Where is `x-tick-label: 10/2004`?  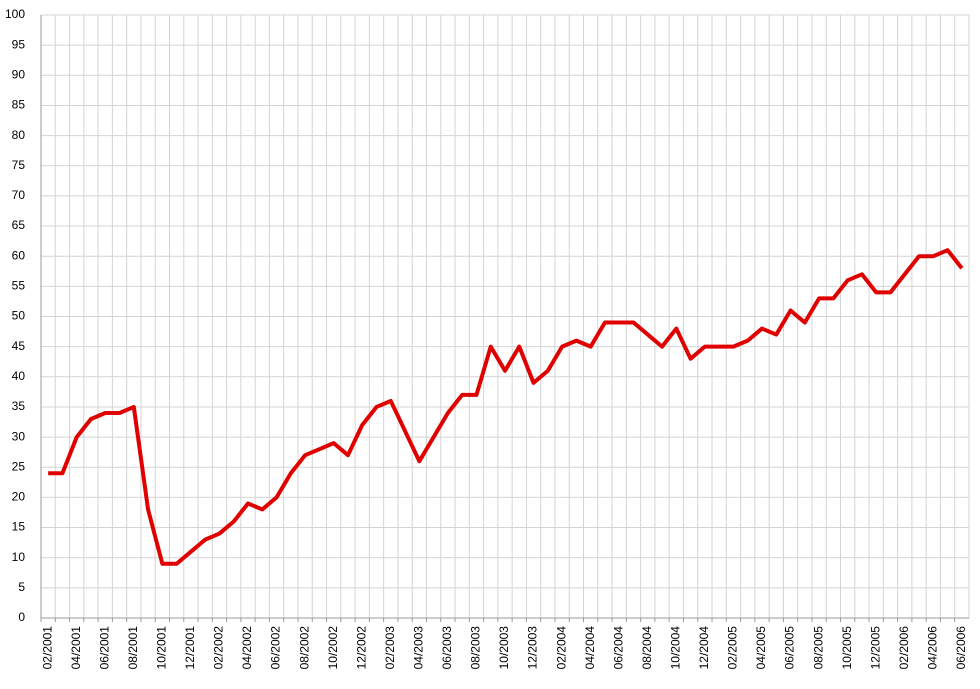
x-tick-label: 10/2004 is located at coordinates (675, 648).